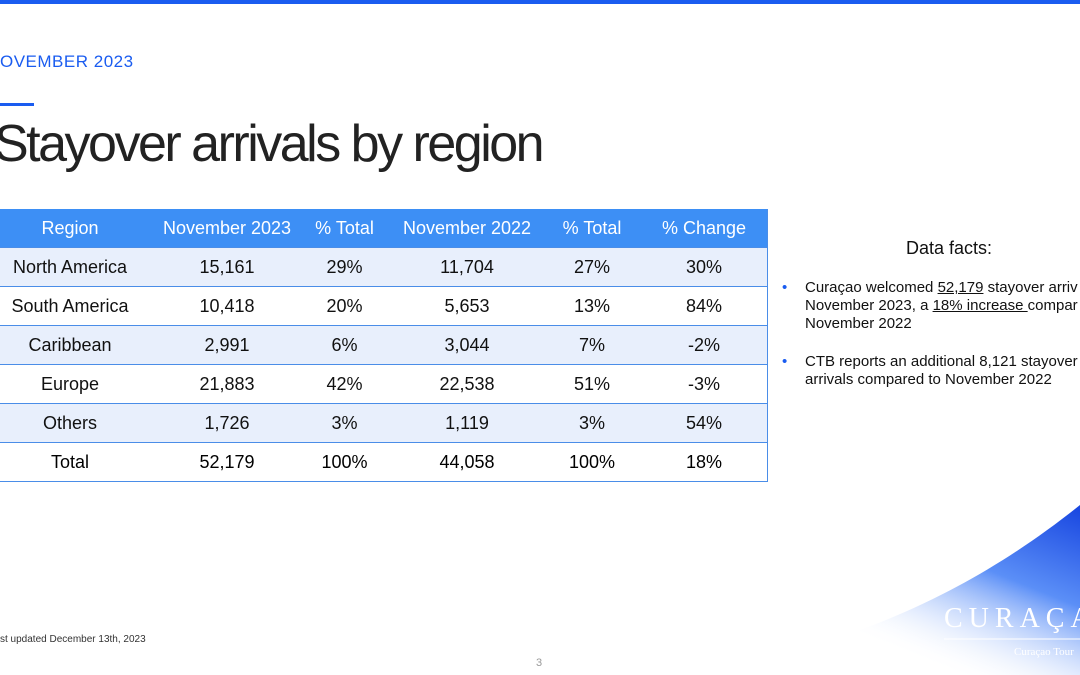 This screenshot has width=1080, height=675. I want to click on facts-title: Data facts:, so click(949, 248).